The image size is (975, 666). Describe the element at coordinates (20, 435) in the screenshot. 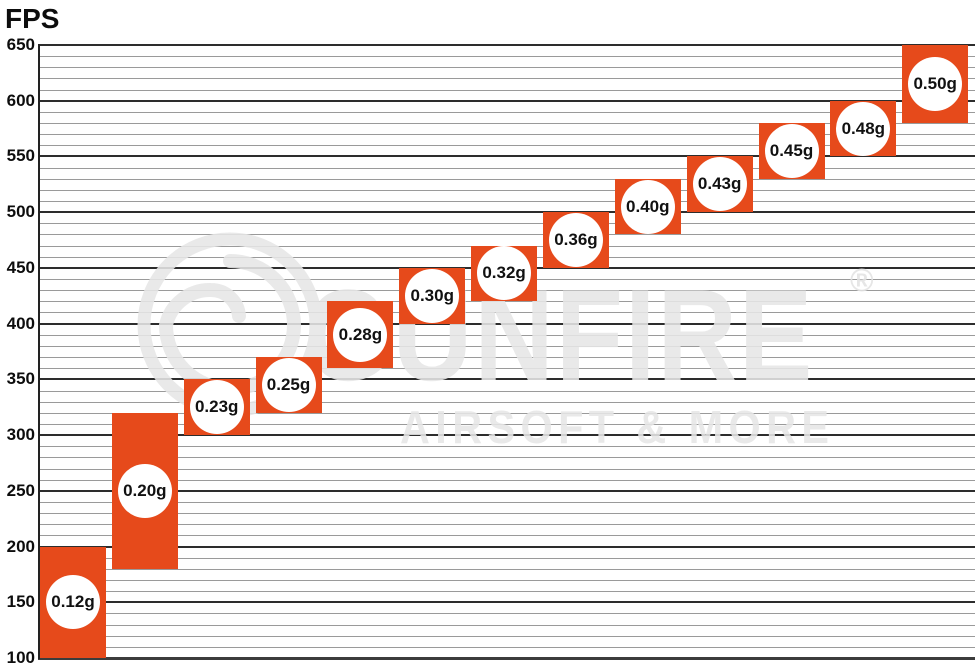

I see `y-tick-label: 300` at that location.